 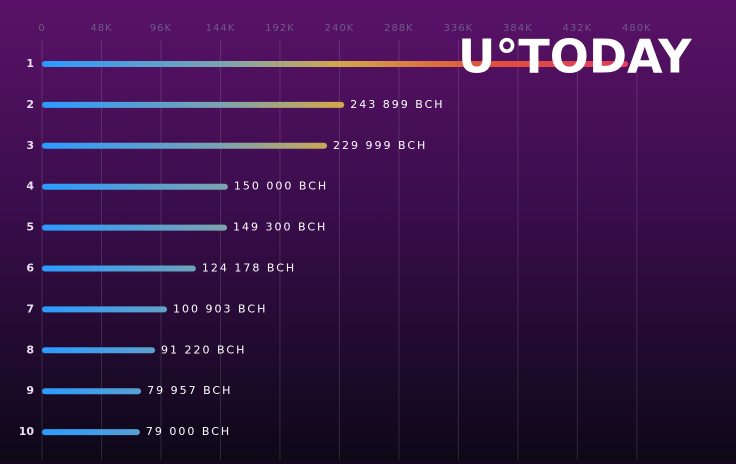 I want to click on value-label: 79 957 BCH, so click(x=189, y=390).